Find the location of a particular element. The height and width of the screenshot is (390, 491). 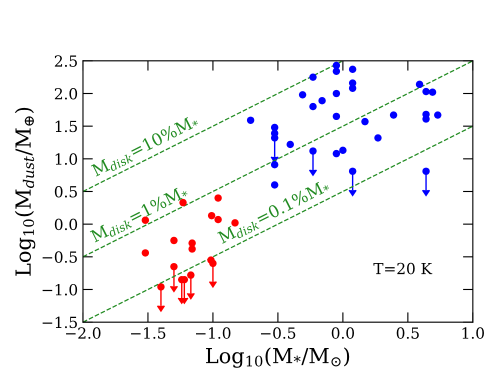

y-tick-label: −0.5 is located at coordinates (59, 257).